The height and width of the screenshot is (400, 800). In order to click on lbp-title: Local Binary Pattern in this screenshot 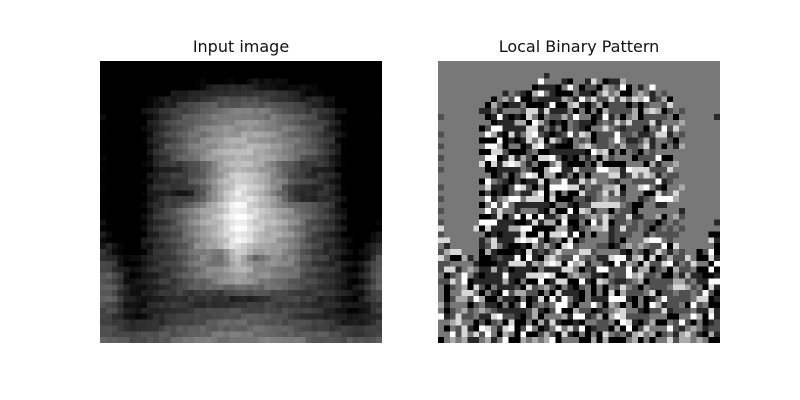, I will do `click(579, 46)`.